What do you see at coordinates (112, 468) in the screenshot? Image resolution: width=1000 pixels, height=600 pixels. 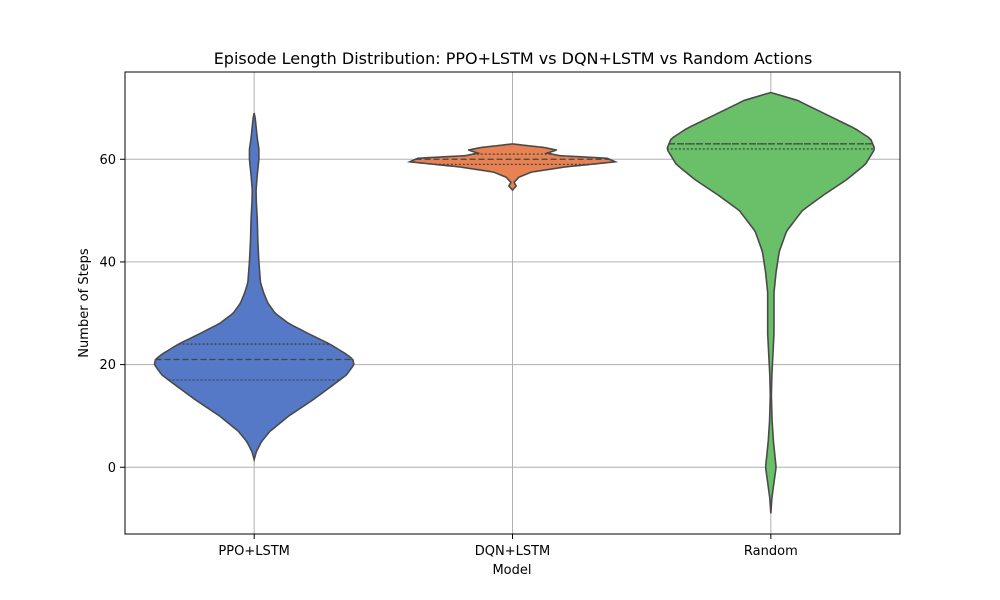 I see `y-tick-label: 0` at bounding box center [112, 468].